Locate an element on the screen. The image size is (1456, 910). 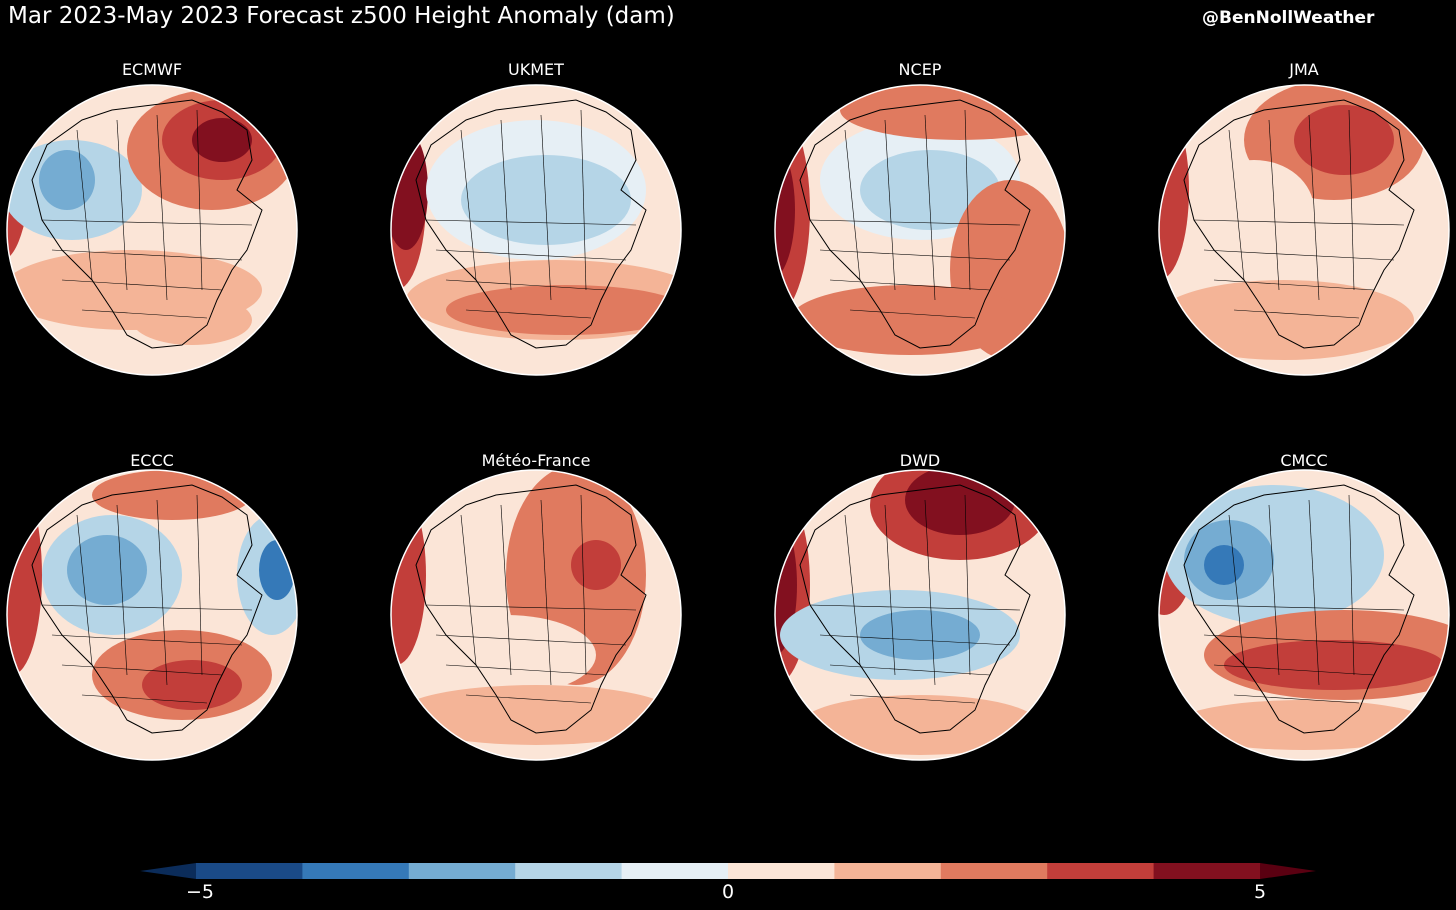
panel-title: Météo-France is located at coordinates (536, 460).